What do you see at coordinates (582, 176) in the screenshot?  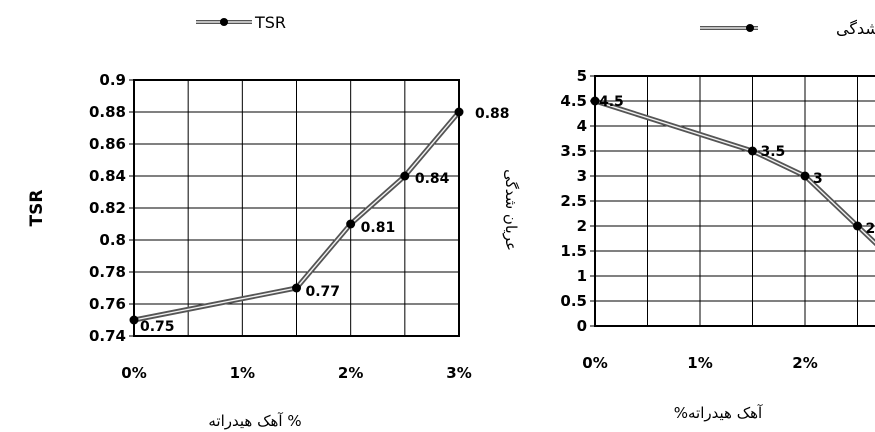 I see `right-y-tick-label: 3` at bounding box center [582, 176].